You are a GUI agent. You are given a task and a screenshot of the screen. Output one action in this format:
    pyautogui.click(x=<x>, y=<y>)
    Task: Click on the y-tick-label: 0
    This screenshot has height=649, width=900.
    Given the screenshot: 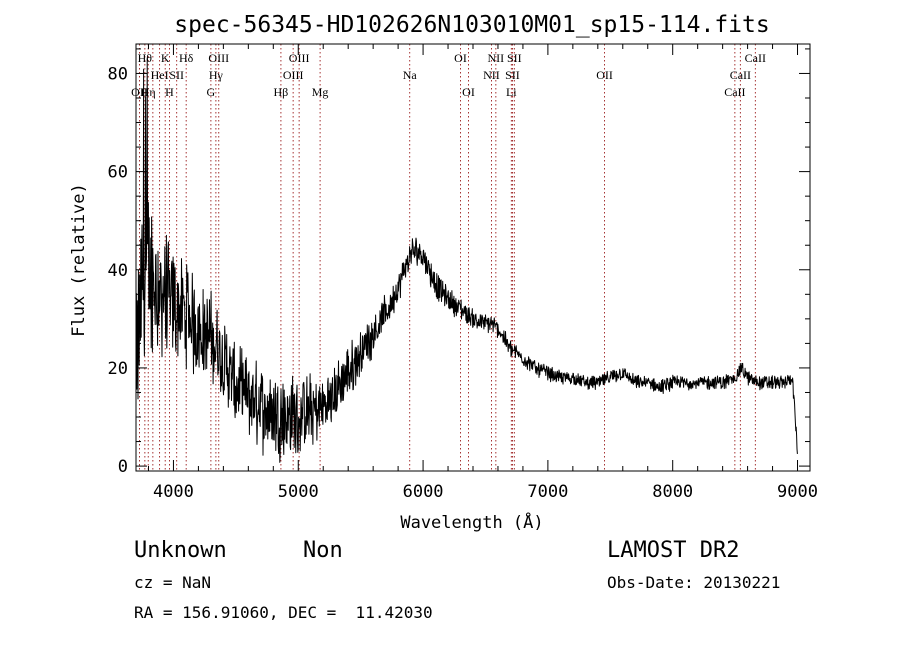 What is the action you would take?
    pyautogui.click(x=123, y=467)
    